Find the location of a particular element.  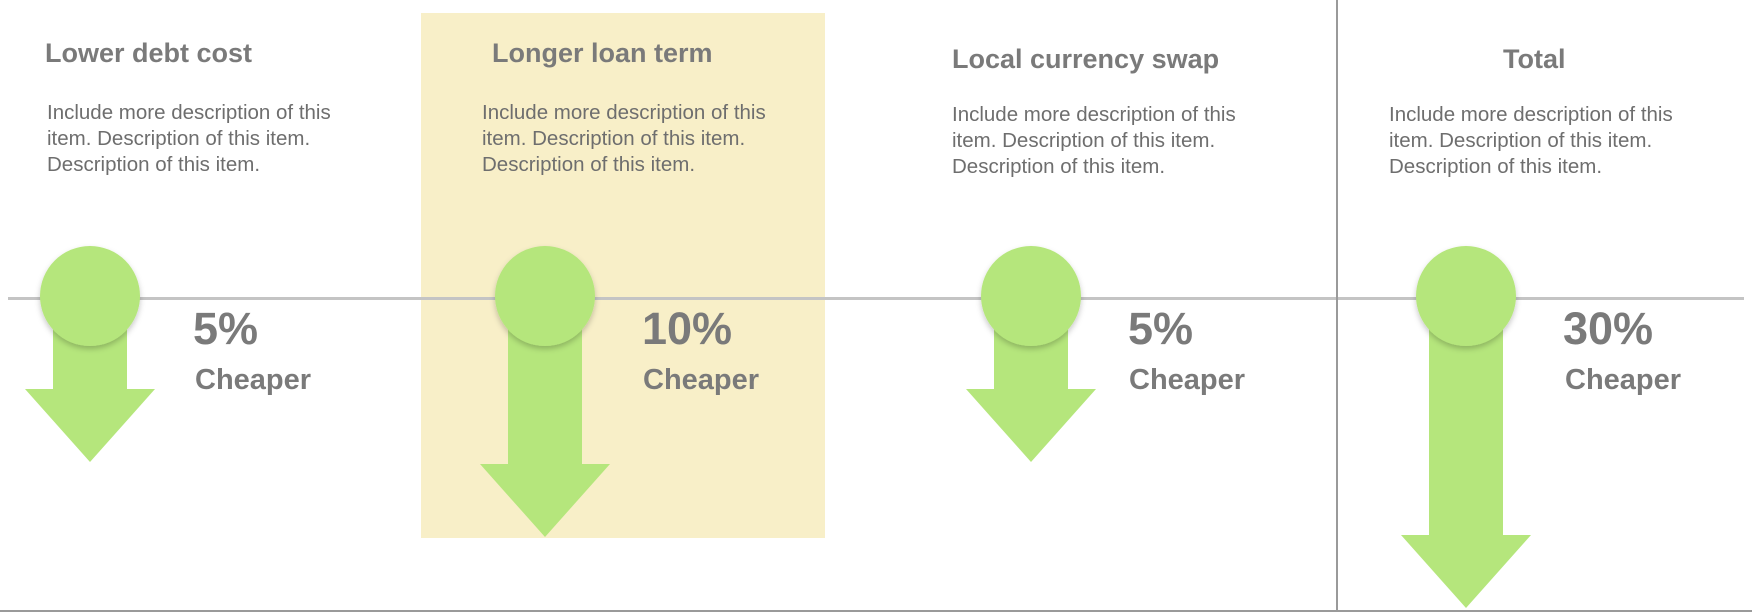

bottom-border is located at coordinates (876, 611).